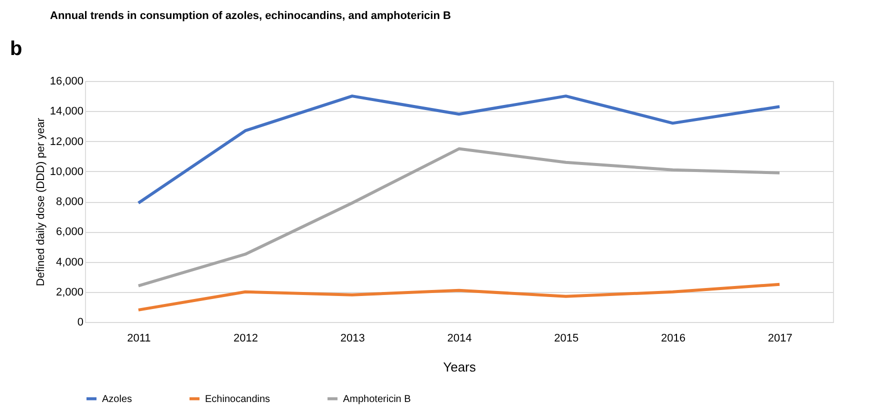 The image size is (873, 410). I want to click on y-tick-label: 6,000, so click(70, 232).